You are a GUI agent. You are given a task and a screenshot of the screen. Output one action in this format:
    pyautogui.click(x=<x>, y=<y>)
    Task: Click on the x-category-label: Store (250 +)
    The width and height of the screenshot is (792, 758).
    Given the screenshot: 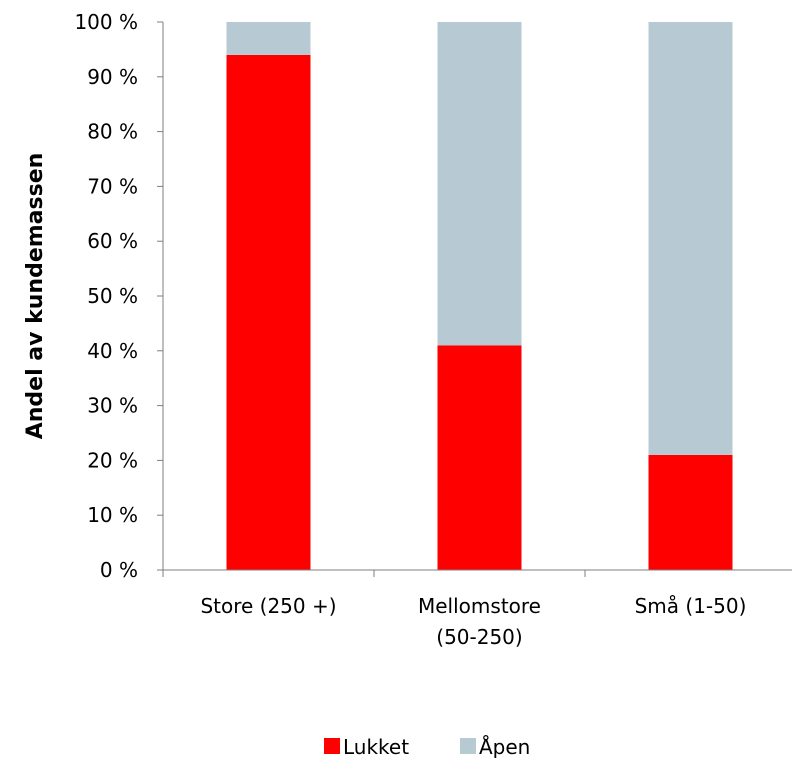 What is the action you would take?
    pyautogui.click(x=268, y=606)
    